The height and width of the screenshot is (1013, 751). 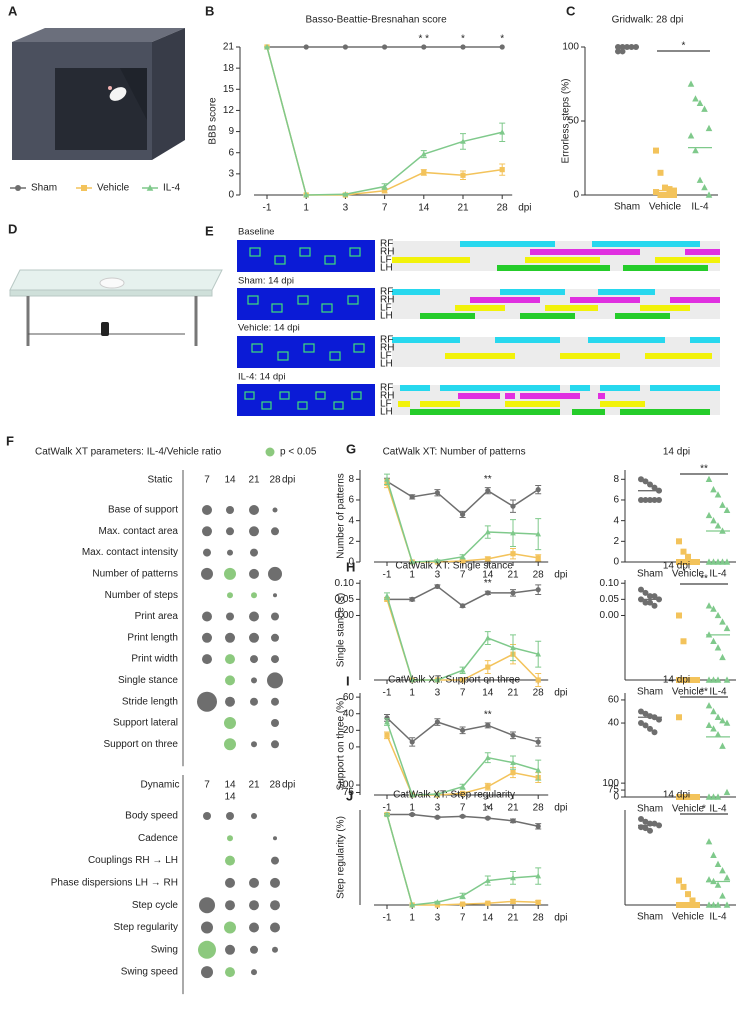 I want to click on row-label: Phase dispersions LH → RH, so click(x=114, y=883).